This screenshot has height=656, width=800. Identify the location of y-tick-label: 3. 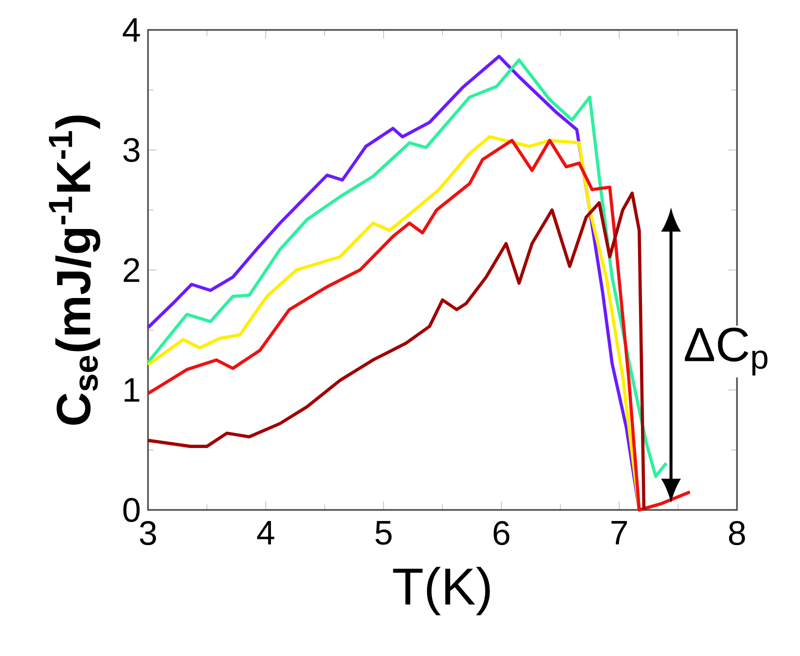
(131, 150).